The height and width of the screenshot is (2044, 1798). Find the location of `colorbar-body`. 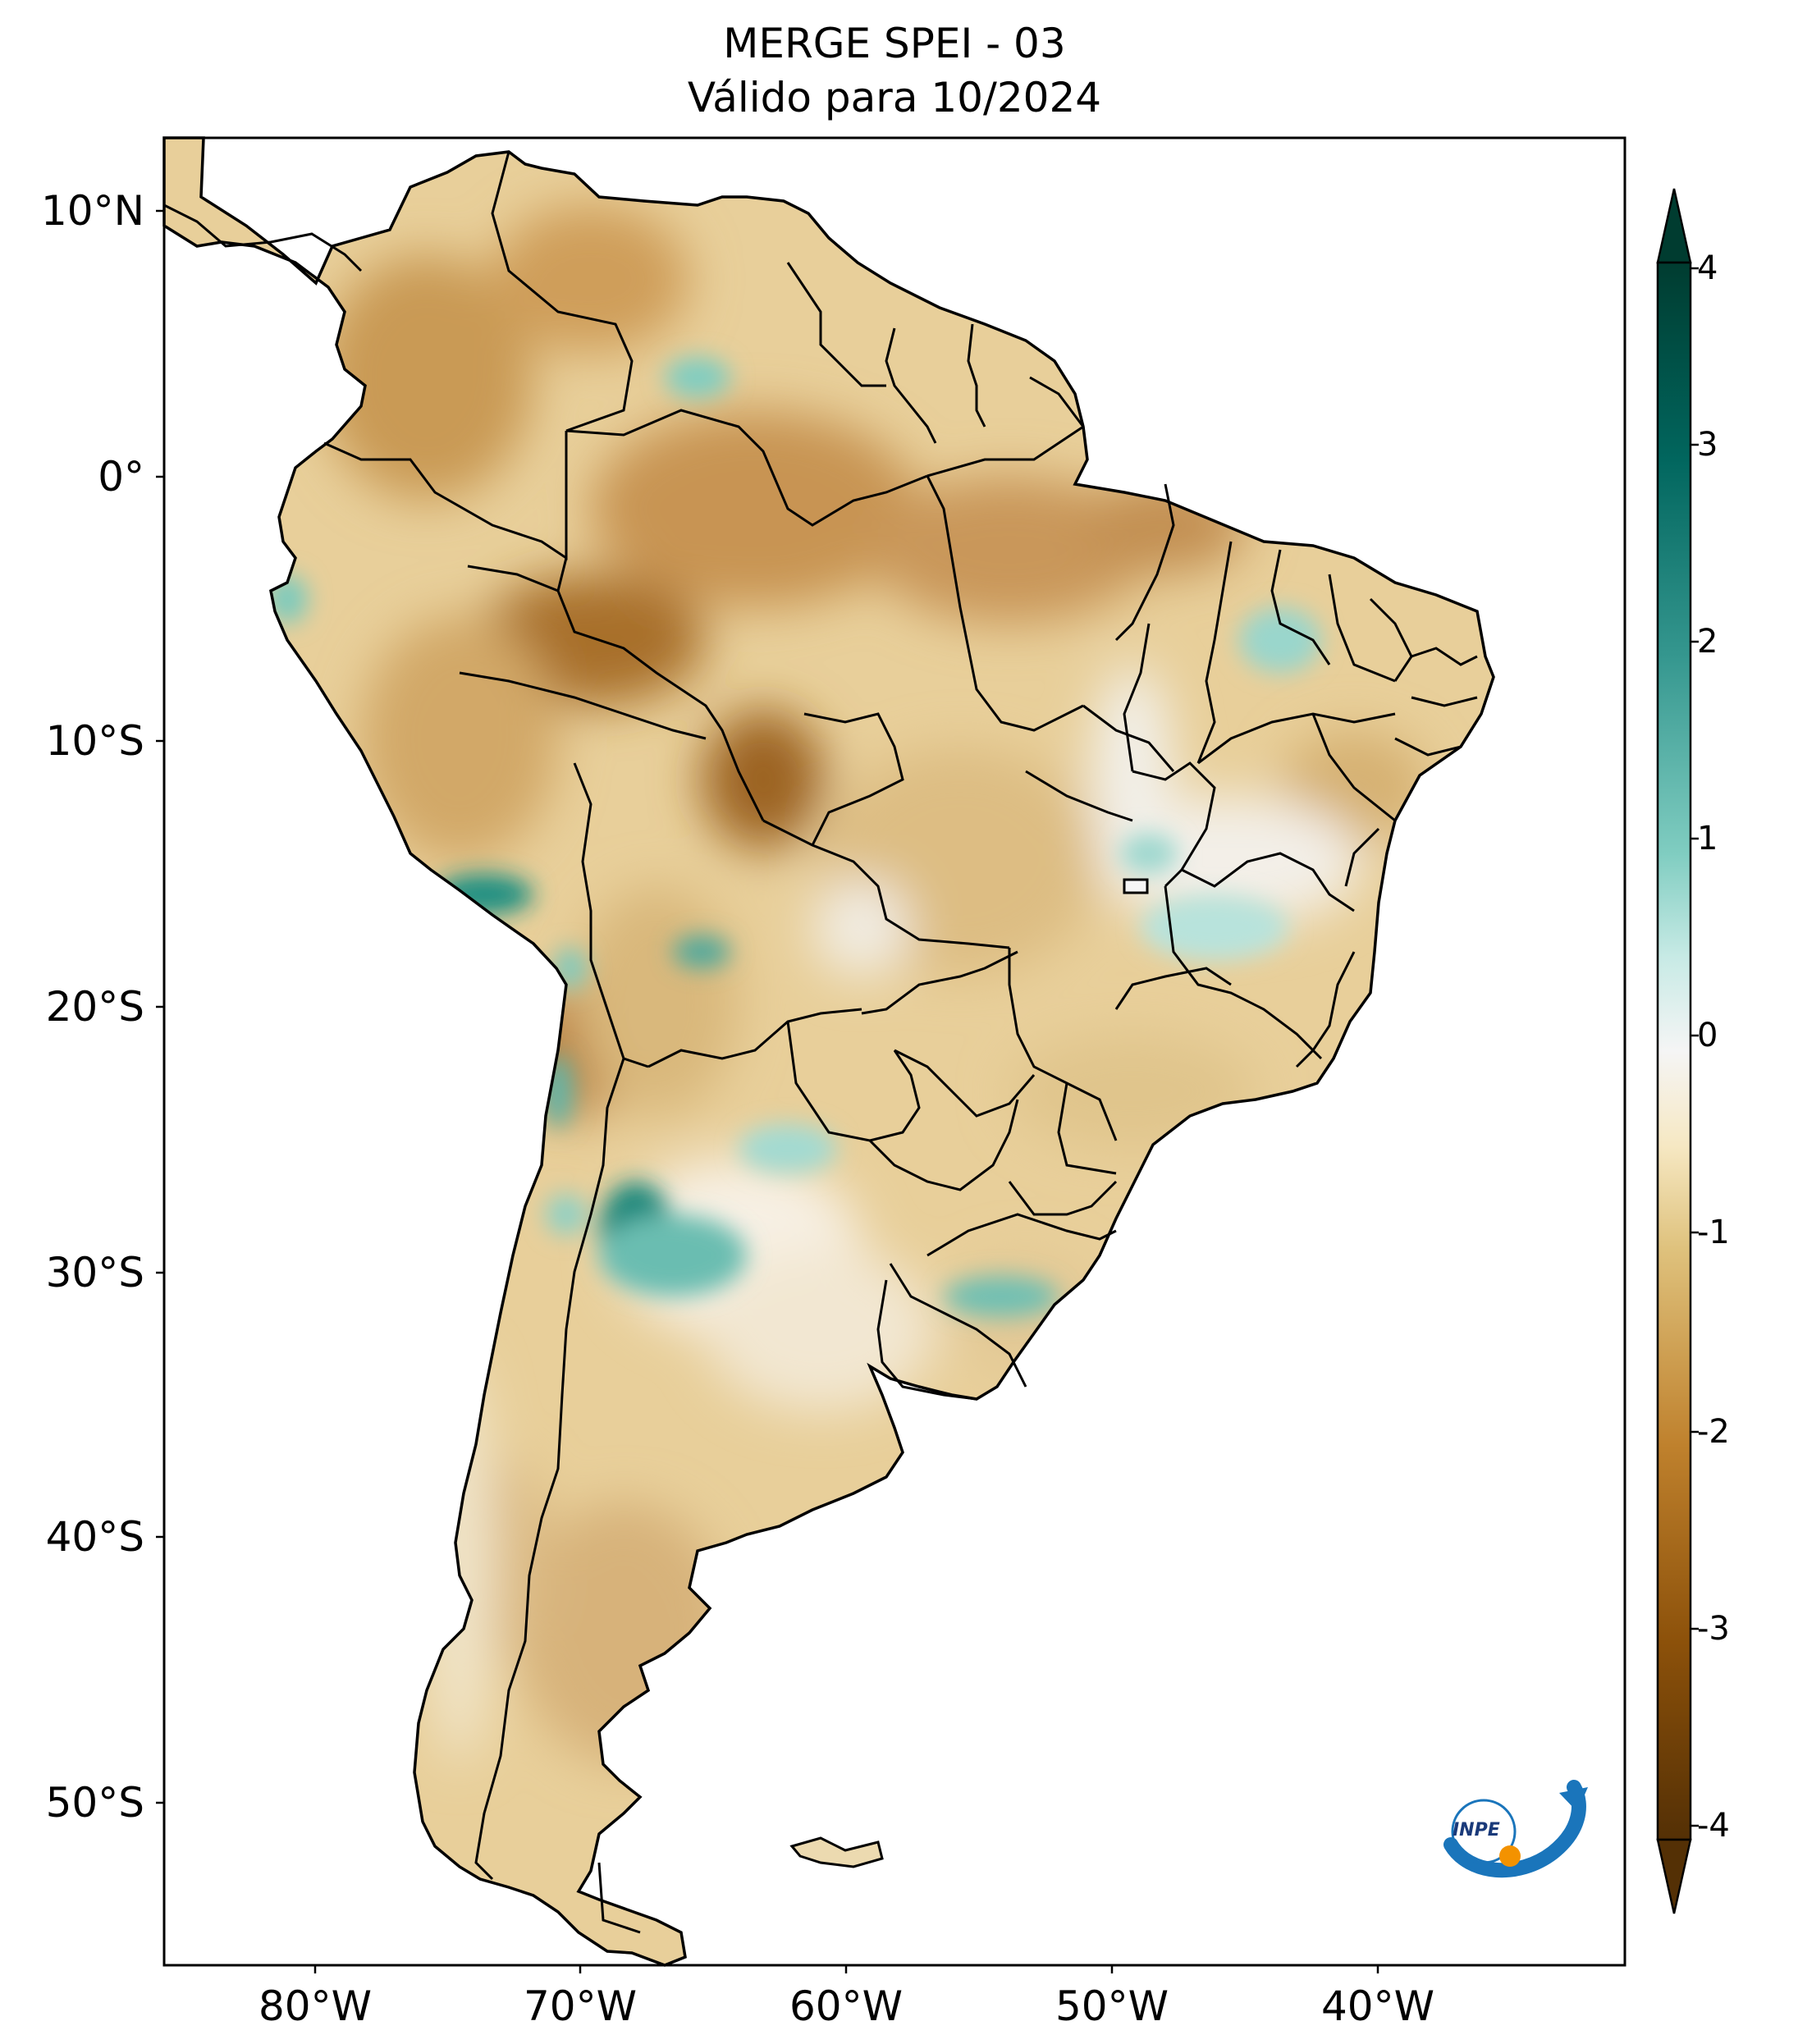

colorbar-body is located at coordinates (1674, 1051).